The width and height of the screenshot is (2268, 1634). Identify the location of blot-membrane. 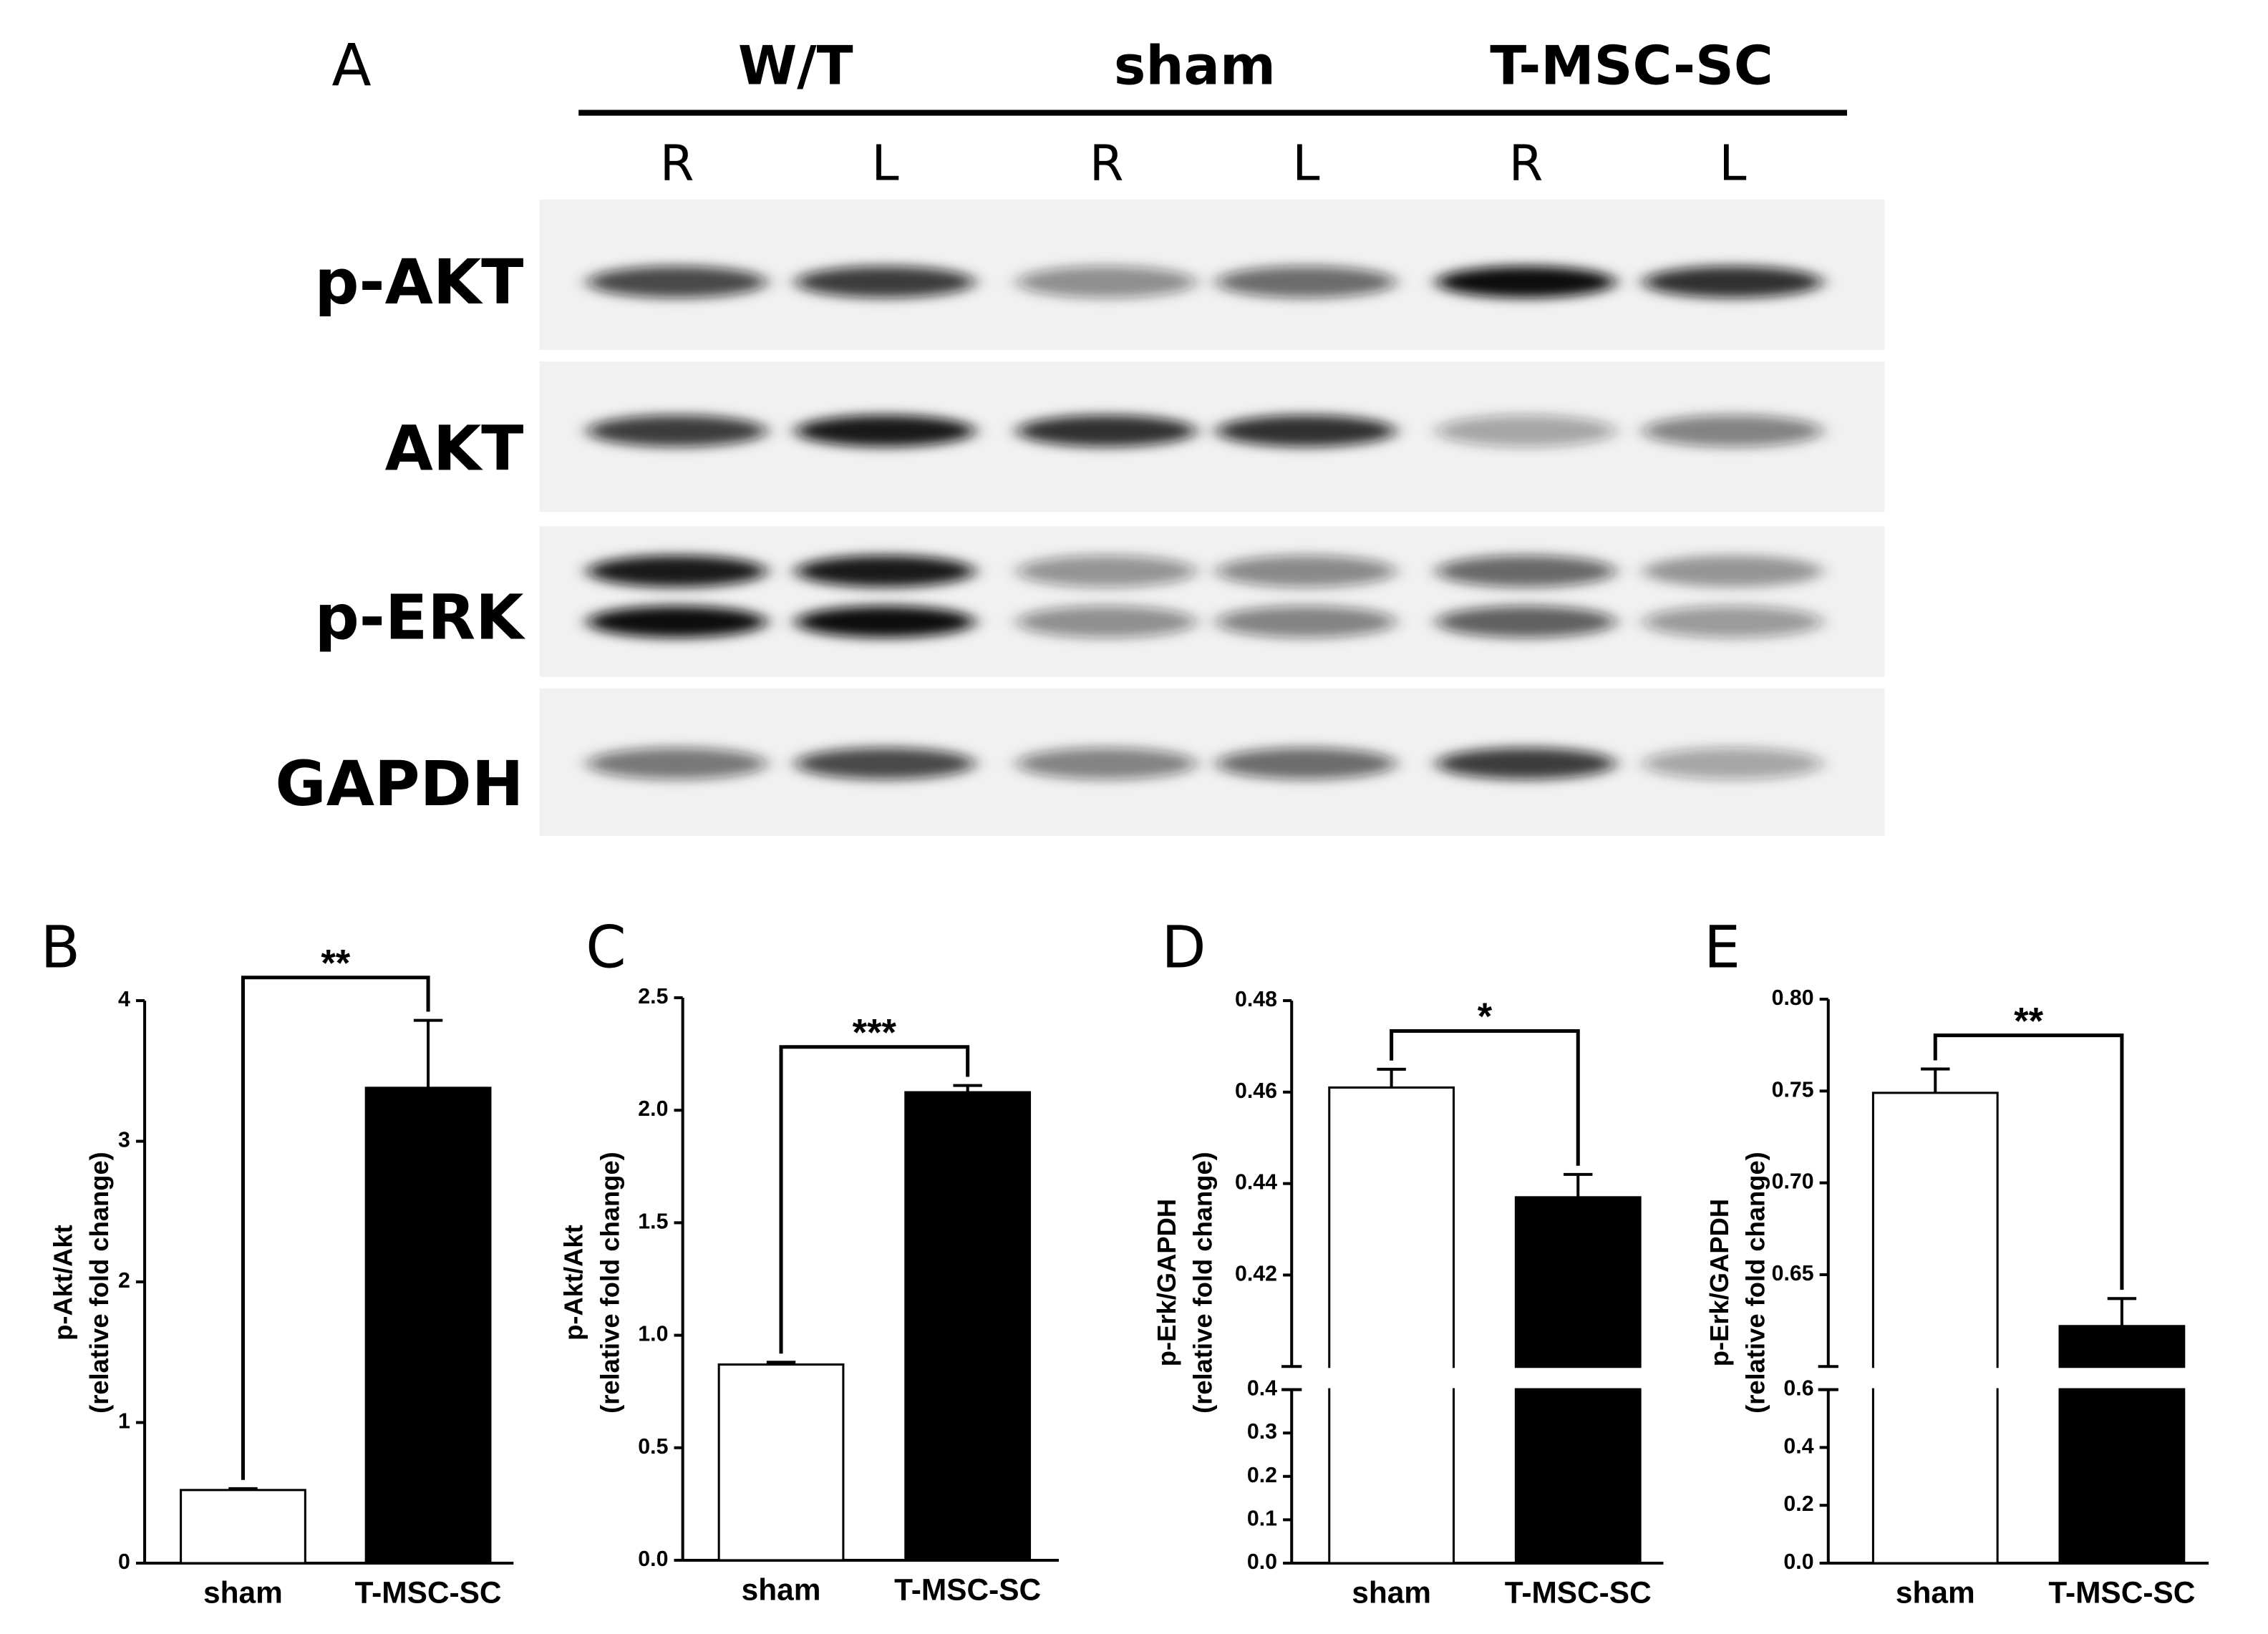
(1212, 601).